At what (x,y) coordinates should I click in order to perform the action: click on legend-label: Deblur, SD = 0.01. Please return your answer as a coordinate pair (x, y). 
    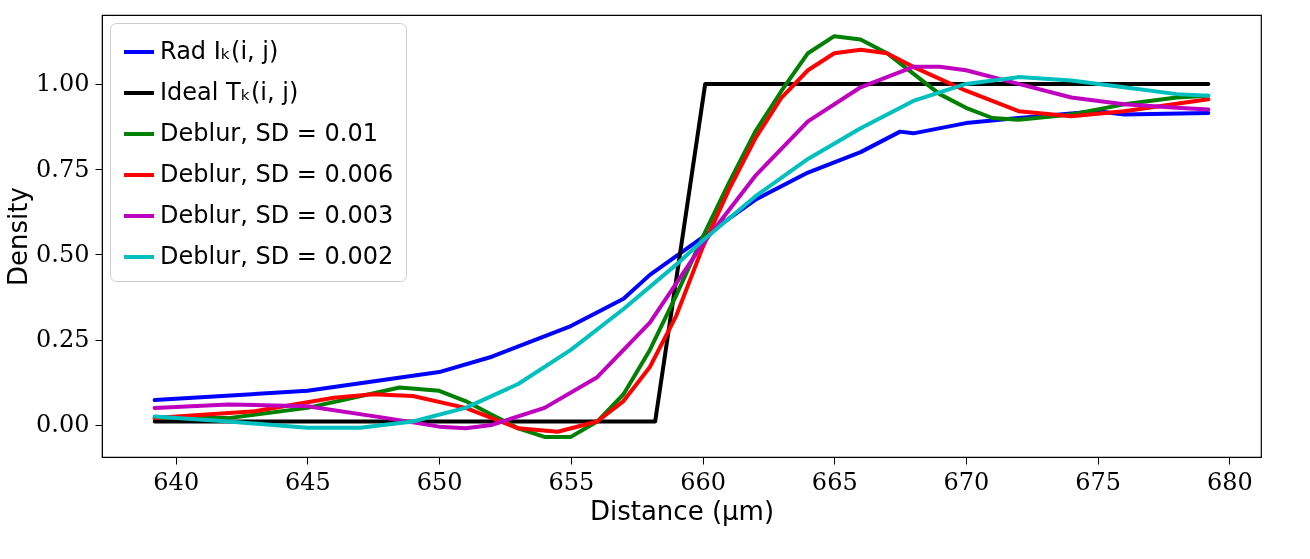
    Looking at the image, I should click on (269, 133).